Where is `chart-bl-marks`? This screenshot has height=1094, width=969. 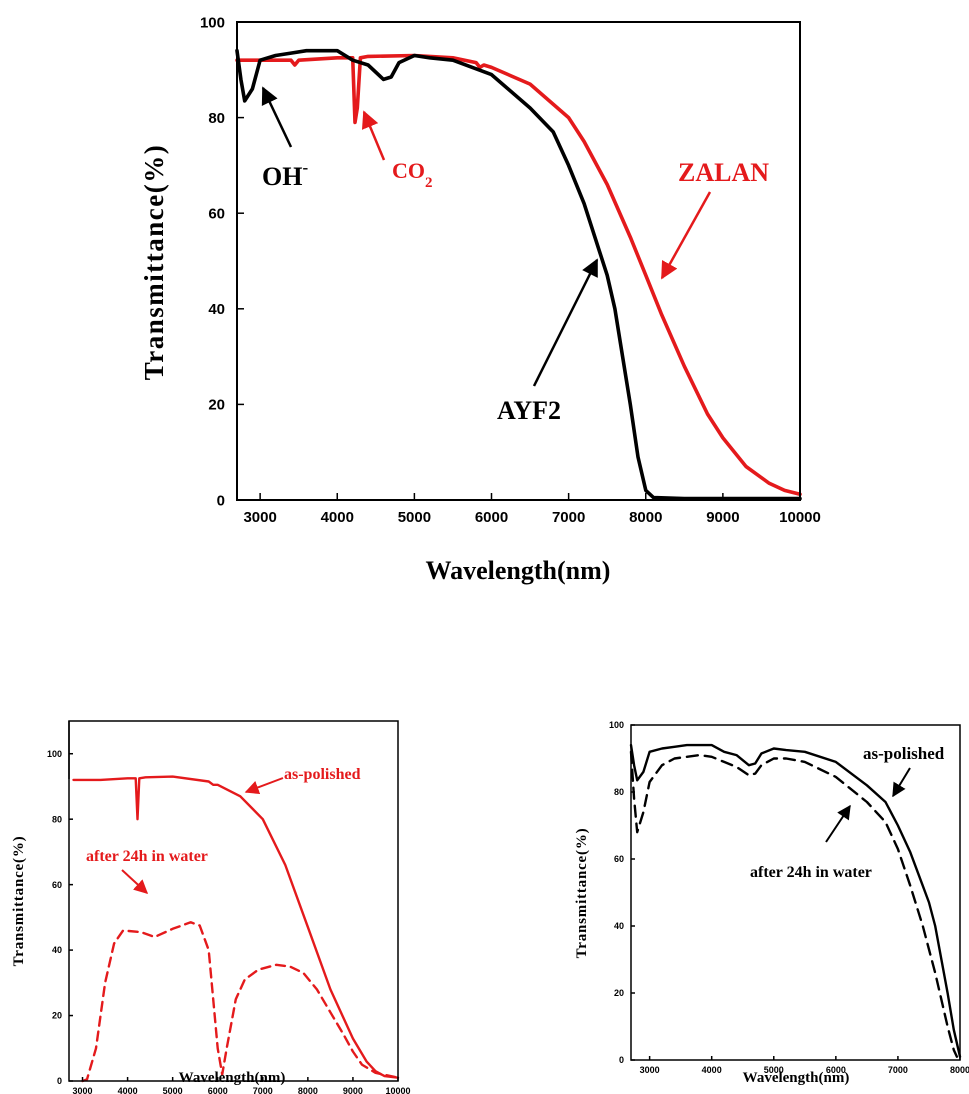 chart-bl-marks is located at coordinates (236, 929).